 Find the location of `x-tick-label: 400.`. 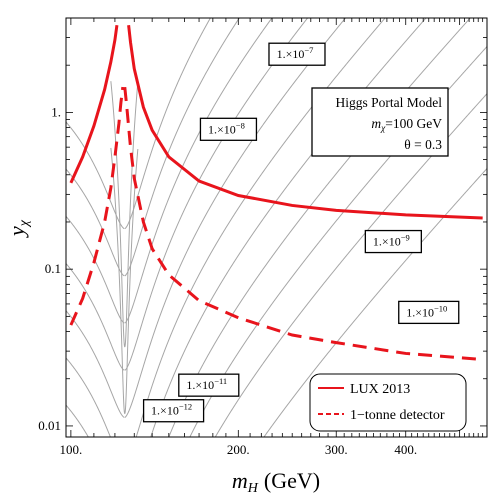

x-tick-label: 400. is located at coordinates (405, 449).